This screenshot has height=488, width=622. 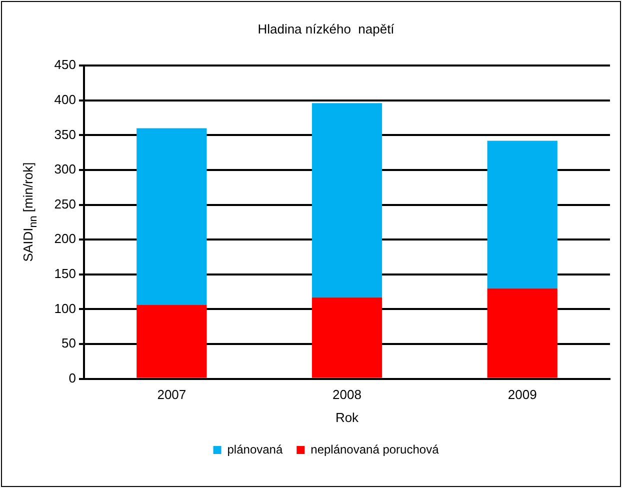 What do you see at coordinates (72, 378) in the screenshot?
I see `y-tick-label: 0` at bounding box center [72, 378].